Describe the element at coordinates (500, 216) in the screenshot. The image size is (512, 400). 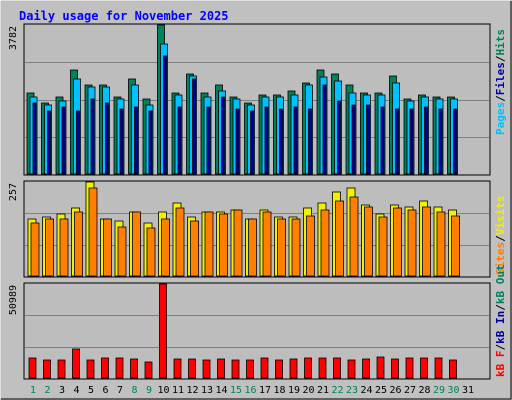
I see `legend-entry: Visits` at that location.